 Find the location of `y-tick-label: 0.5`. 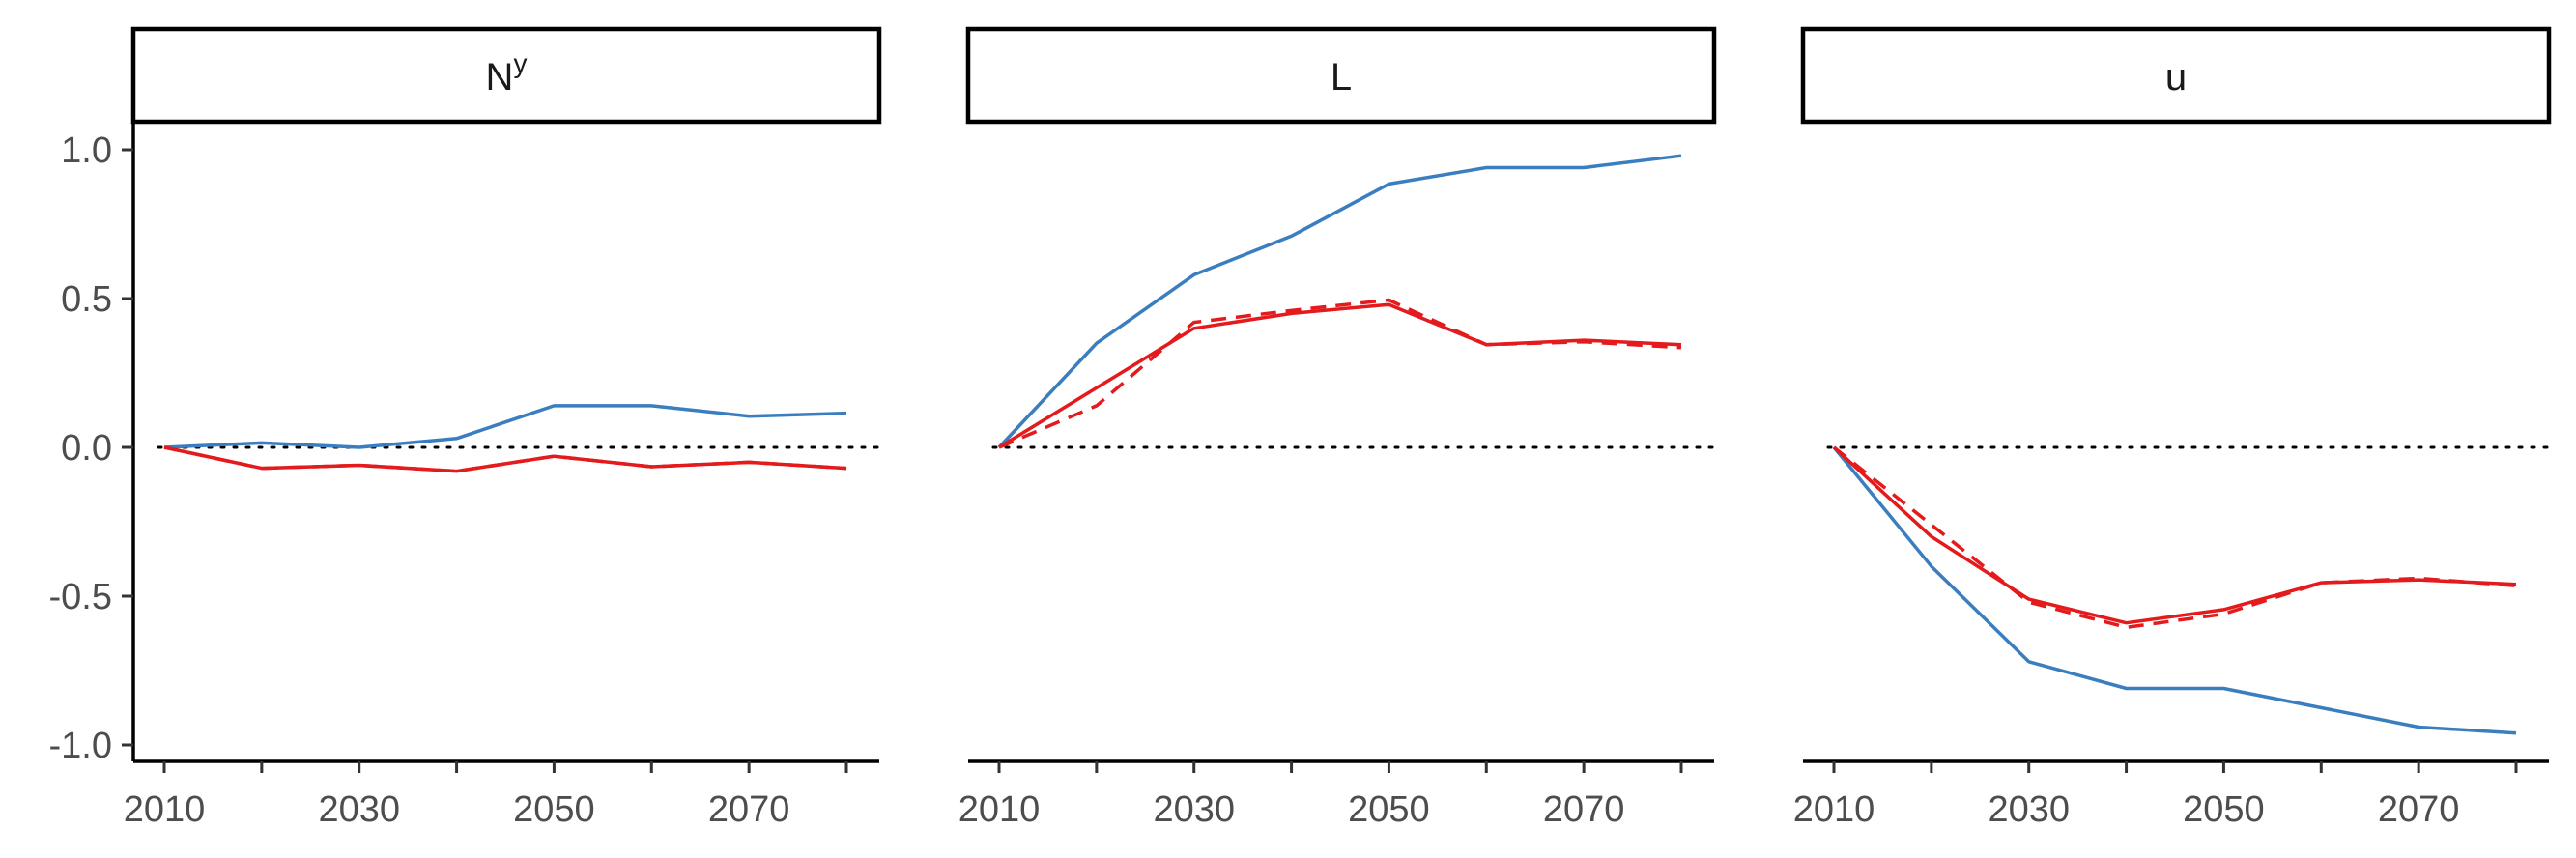

y-tick-label: 0.5 is located at coordinates (87, 300).